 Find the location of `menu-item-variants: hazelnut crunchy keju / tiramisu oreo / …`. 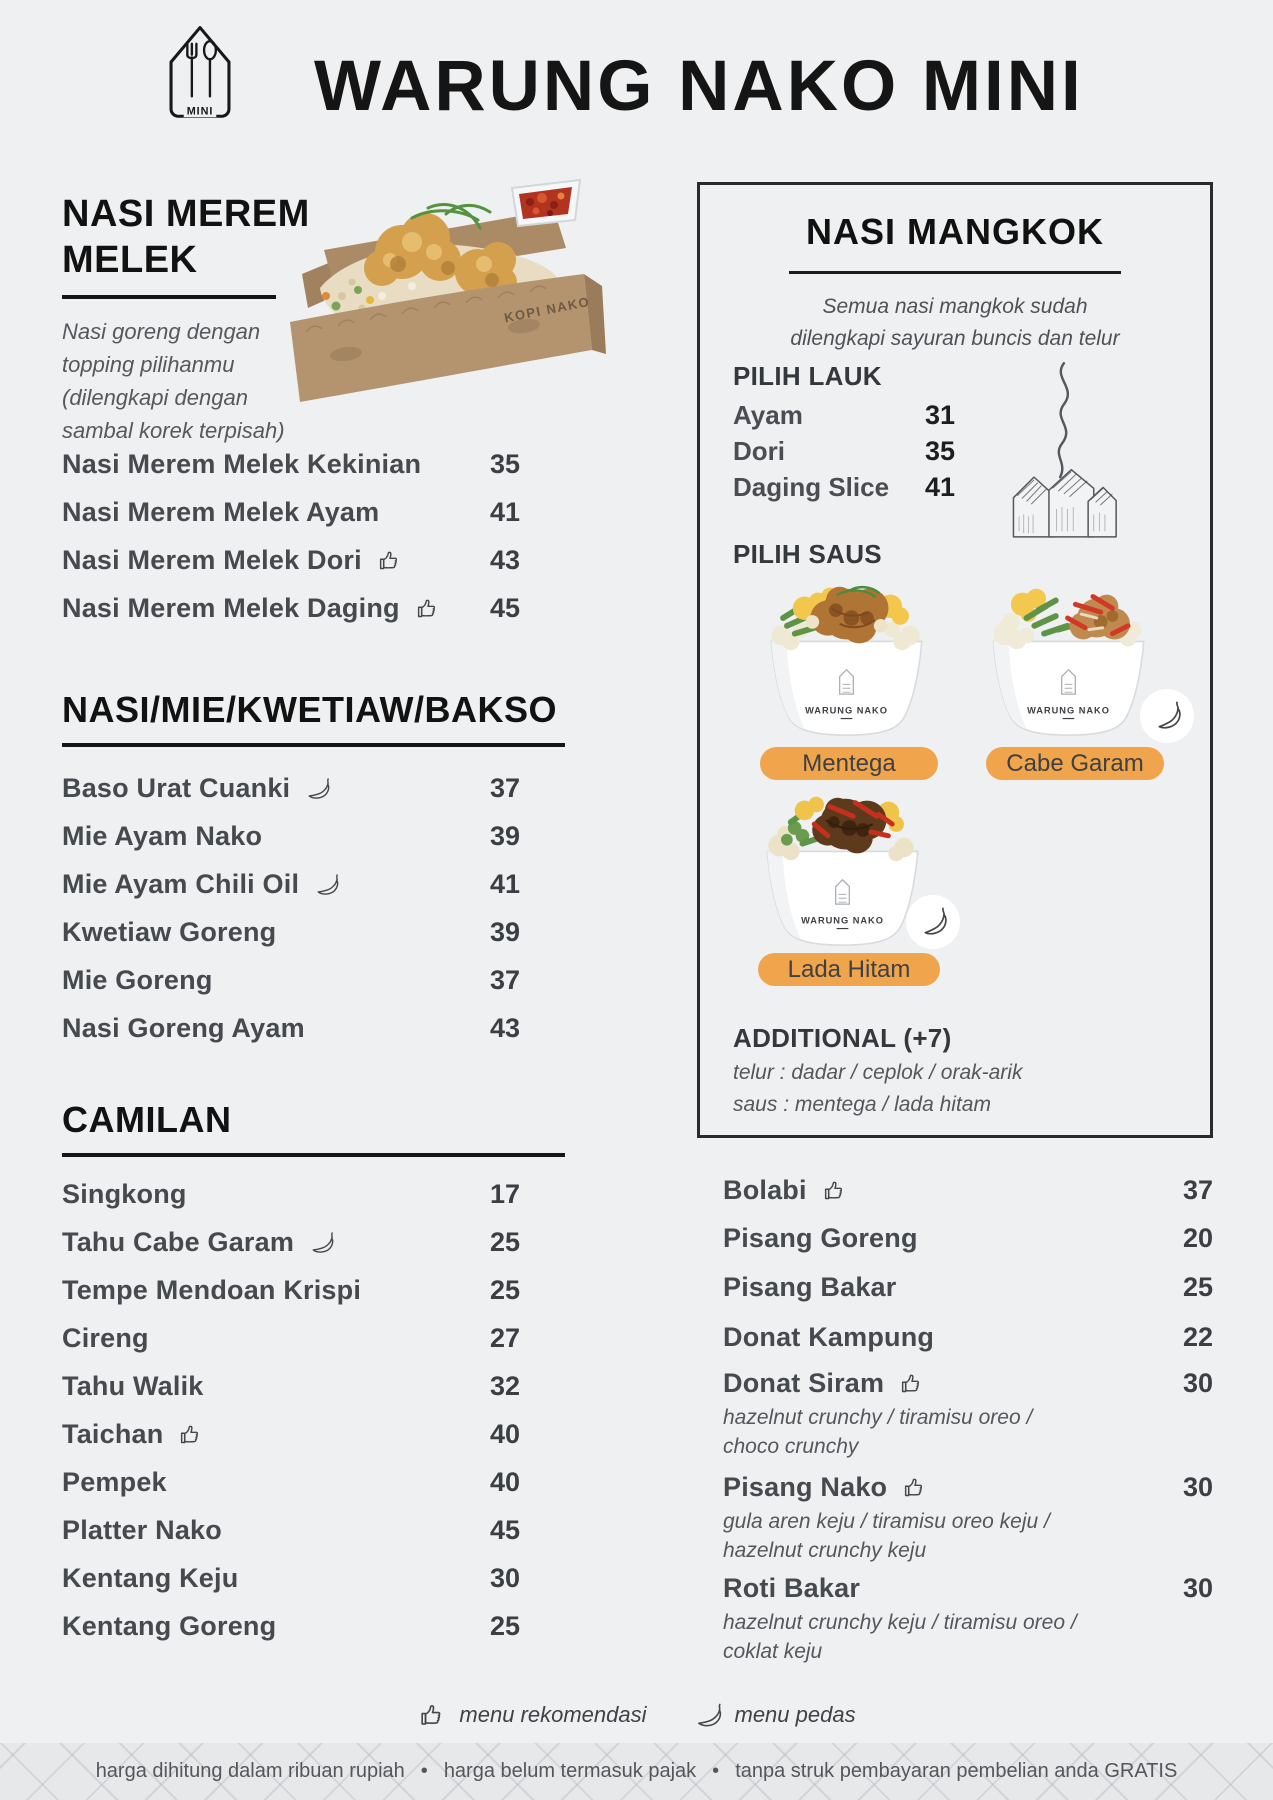

menu-item-variants: hazelnut crunchy keju / tiramisu oreo / … is located at coordinates (900, 1637).